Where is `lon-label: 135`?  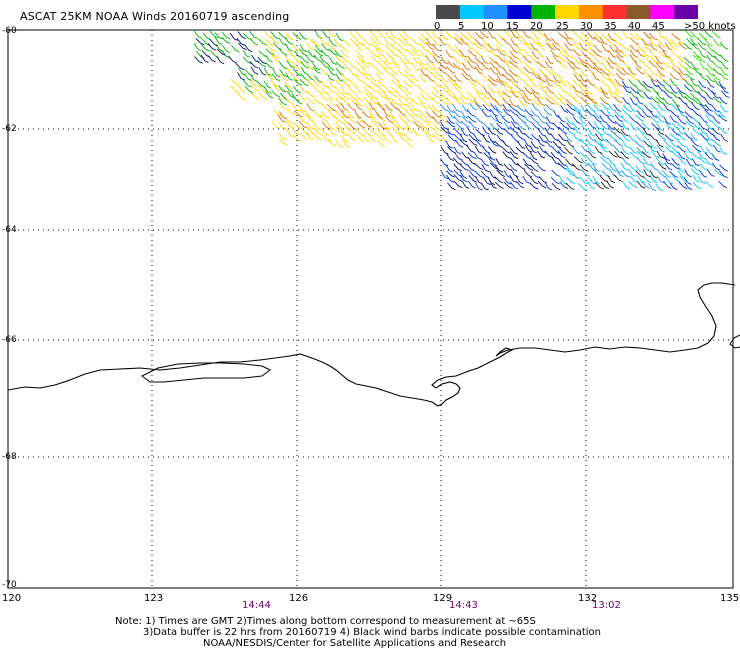 lon-label: 135 is located at coordinates (730, 598).